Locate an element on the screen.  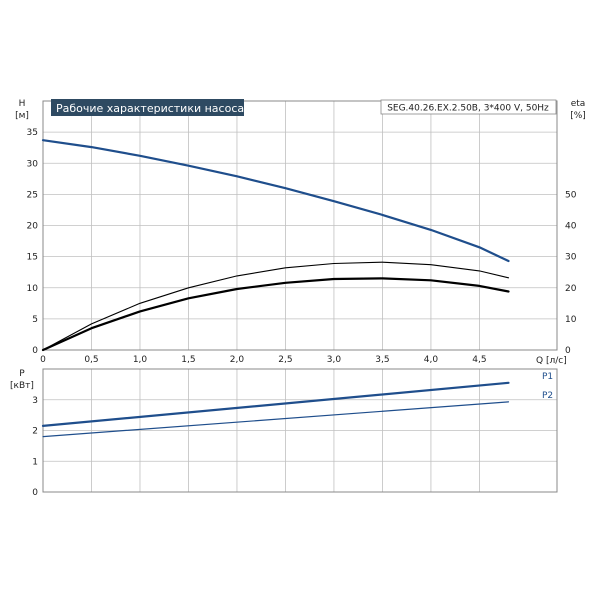
top-y2-ticks: 0 10 20 30 40 50 is located at coordinates (571, 273).